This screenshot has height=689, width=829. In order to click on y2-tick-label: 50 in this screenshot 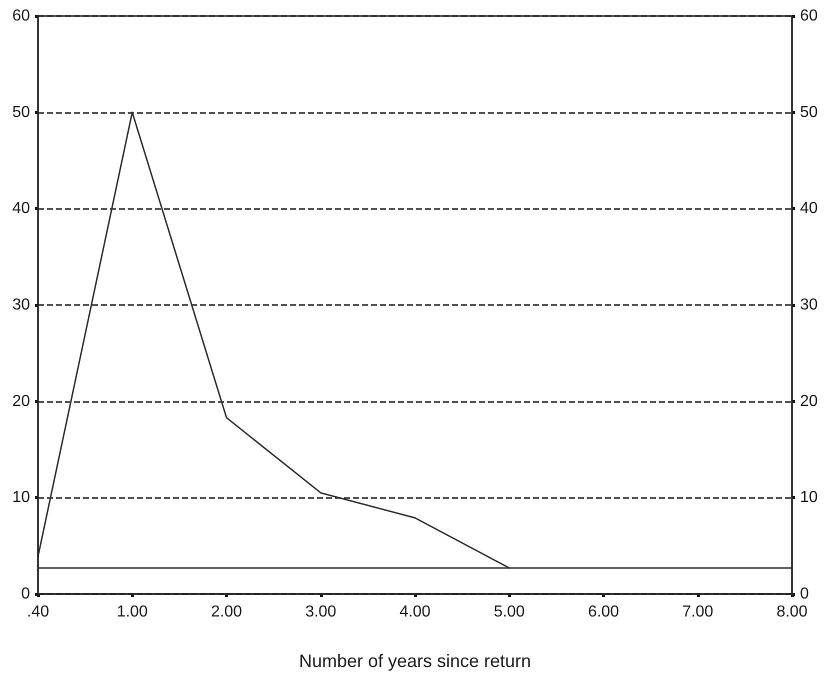, I will do `click(809, 112)`.